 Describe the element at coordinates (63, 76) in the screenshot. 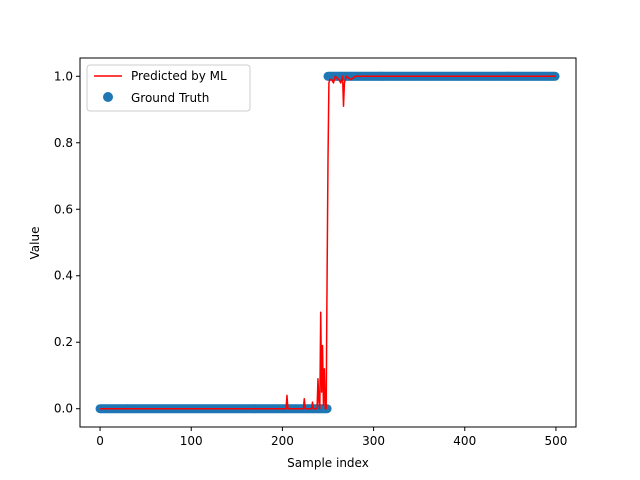

I see `y-tick-label: 1.0` at that location.